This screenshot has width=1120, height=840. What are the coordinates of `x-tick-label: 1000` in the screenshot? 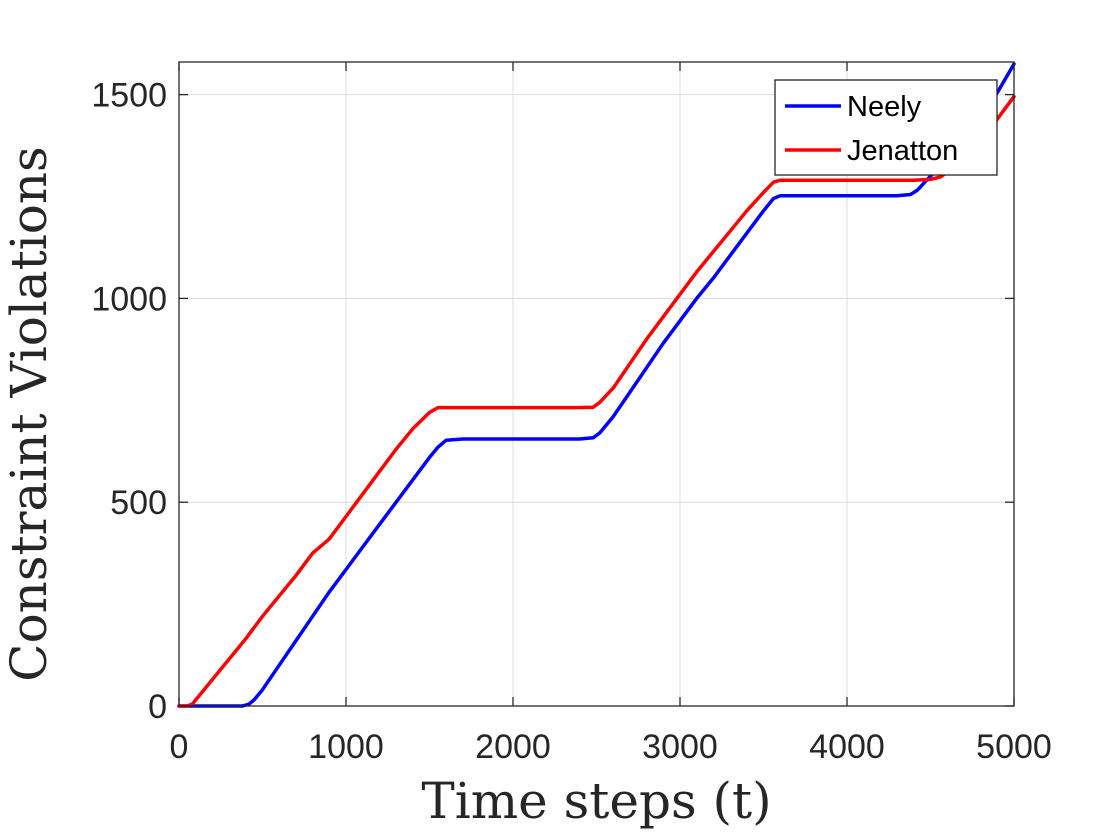 It's located at (346, 747).